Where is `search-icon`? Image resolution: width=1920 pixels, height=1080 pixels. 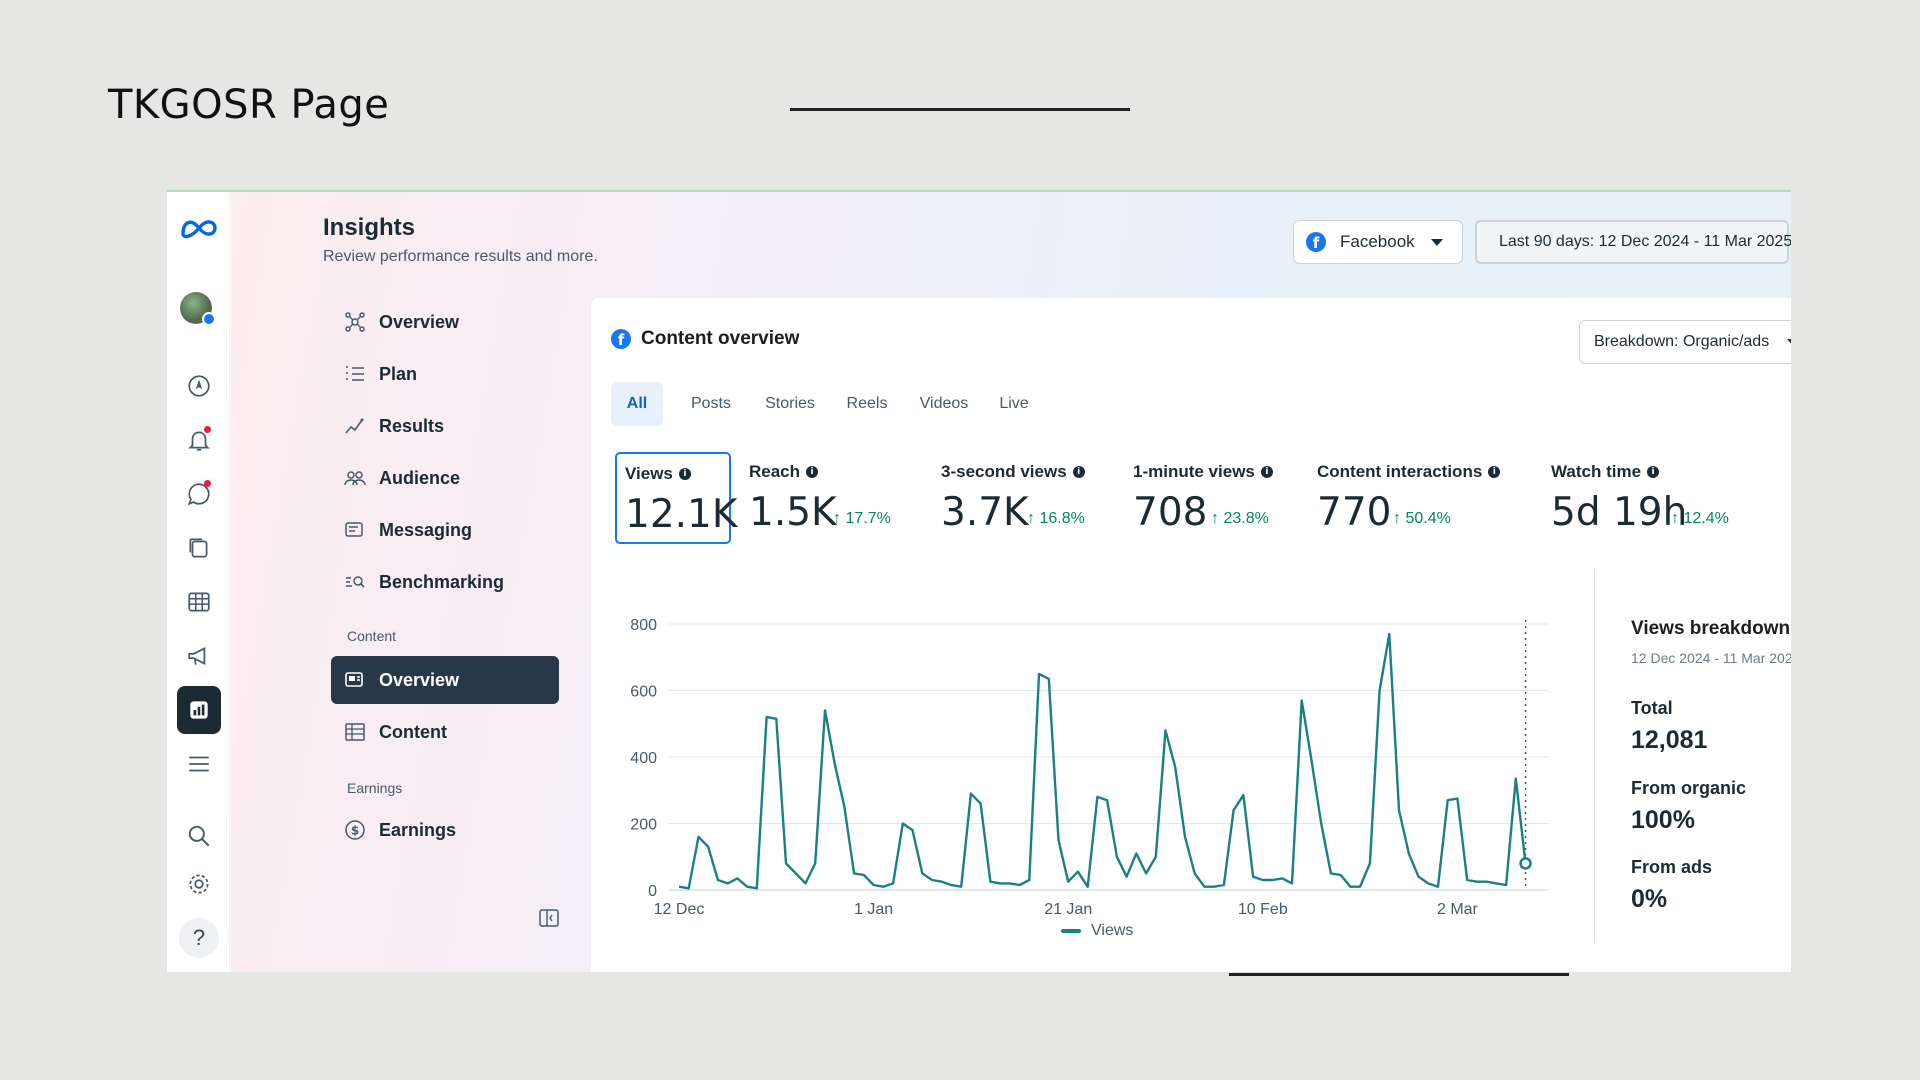
search-icon is located at coordinates (199, 836).